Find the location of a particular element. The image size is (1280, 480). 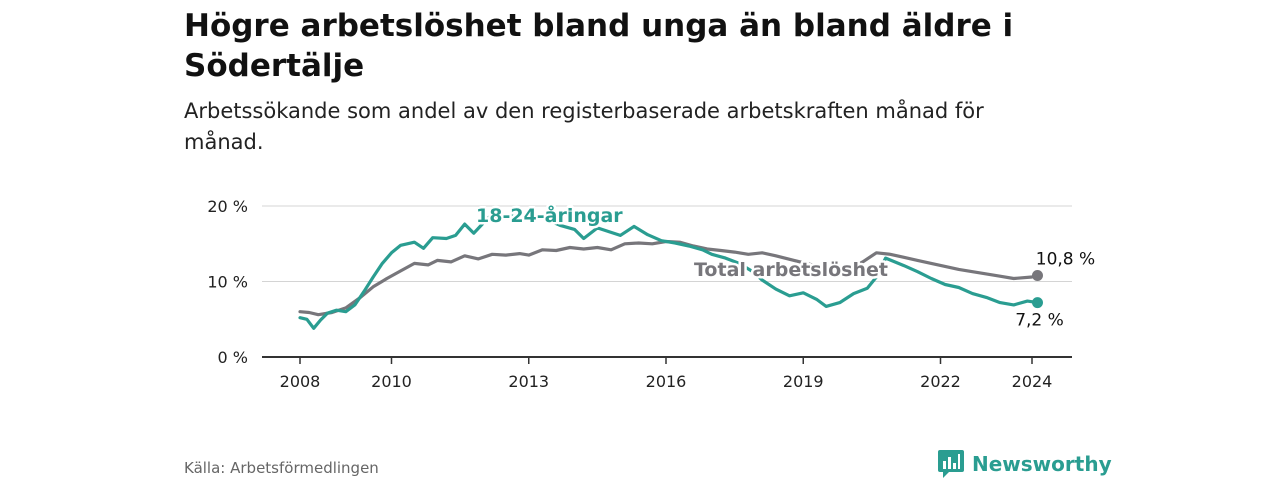

youth-end-value-label: 7,2 % is located at coordinates (1039, 321).